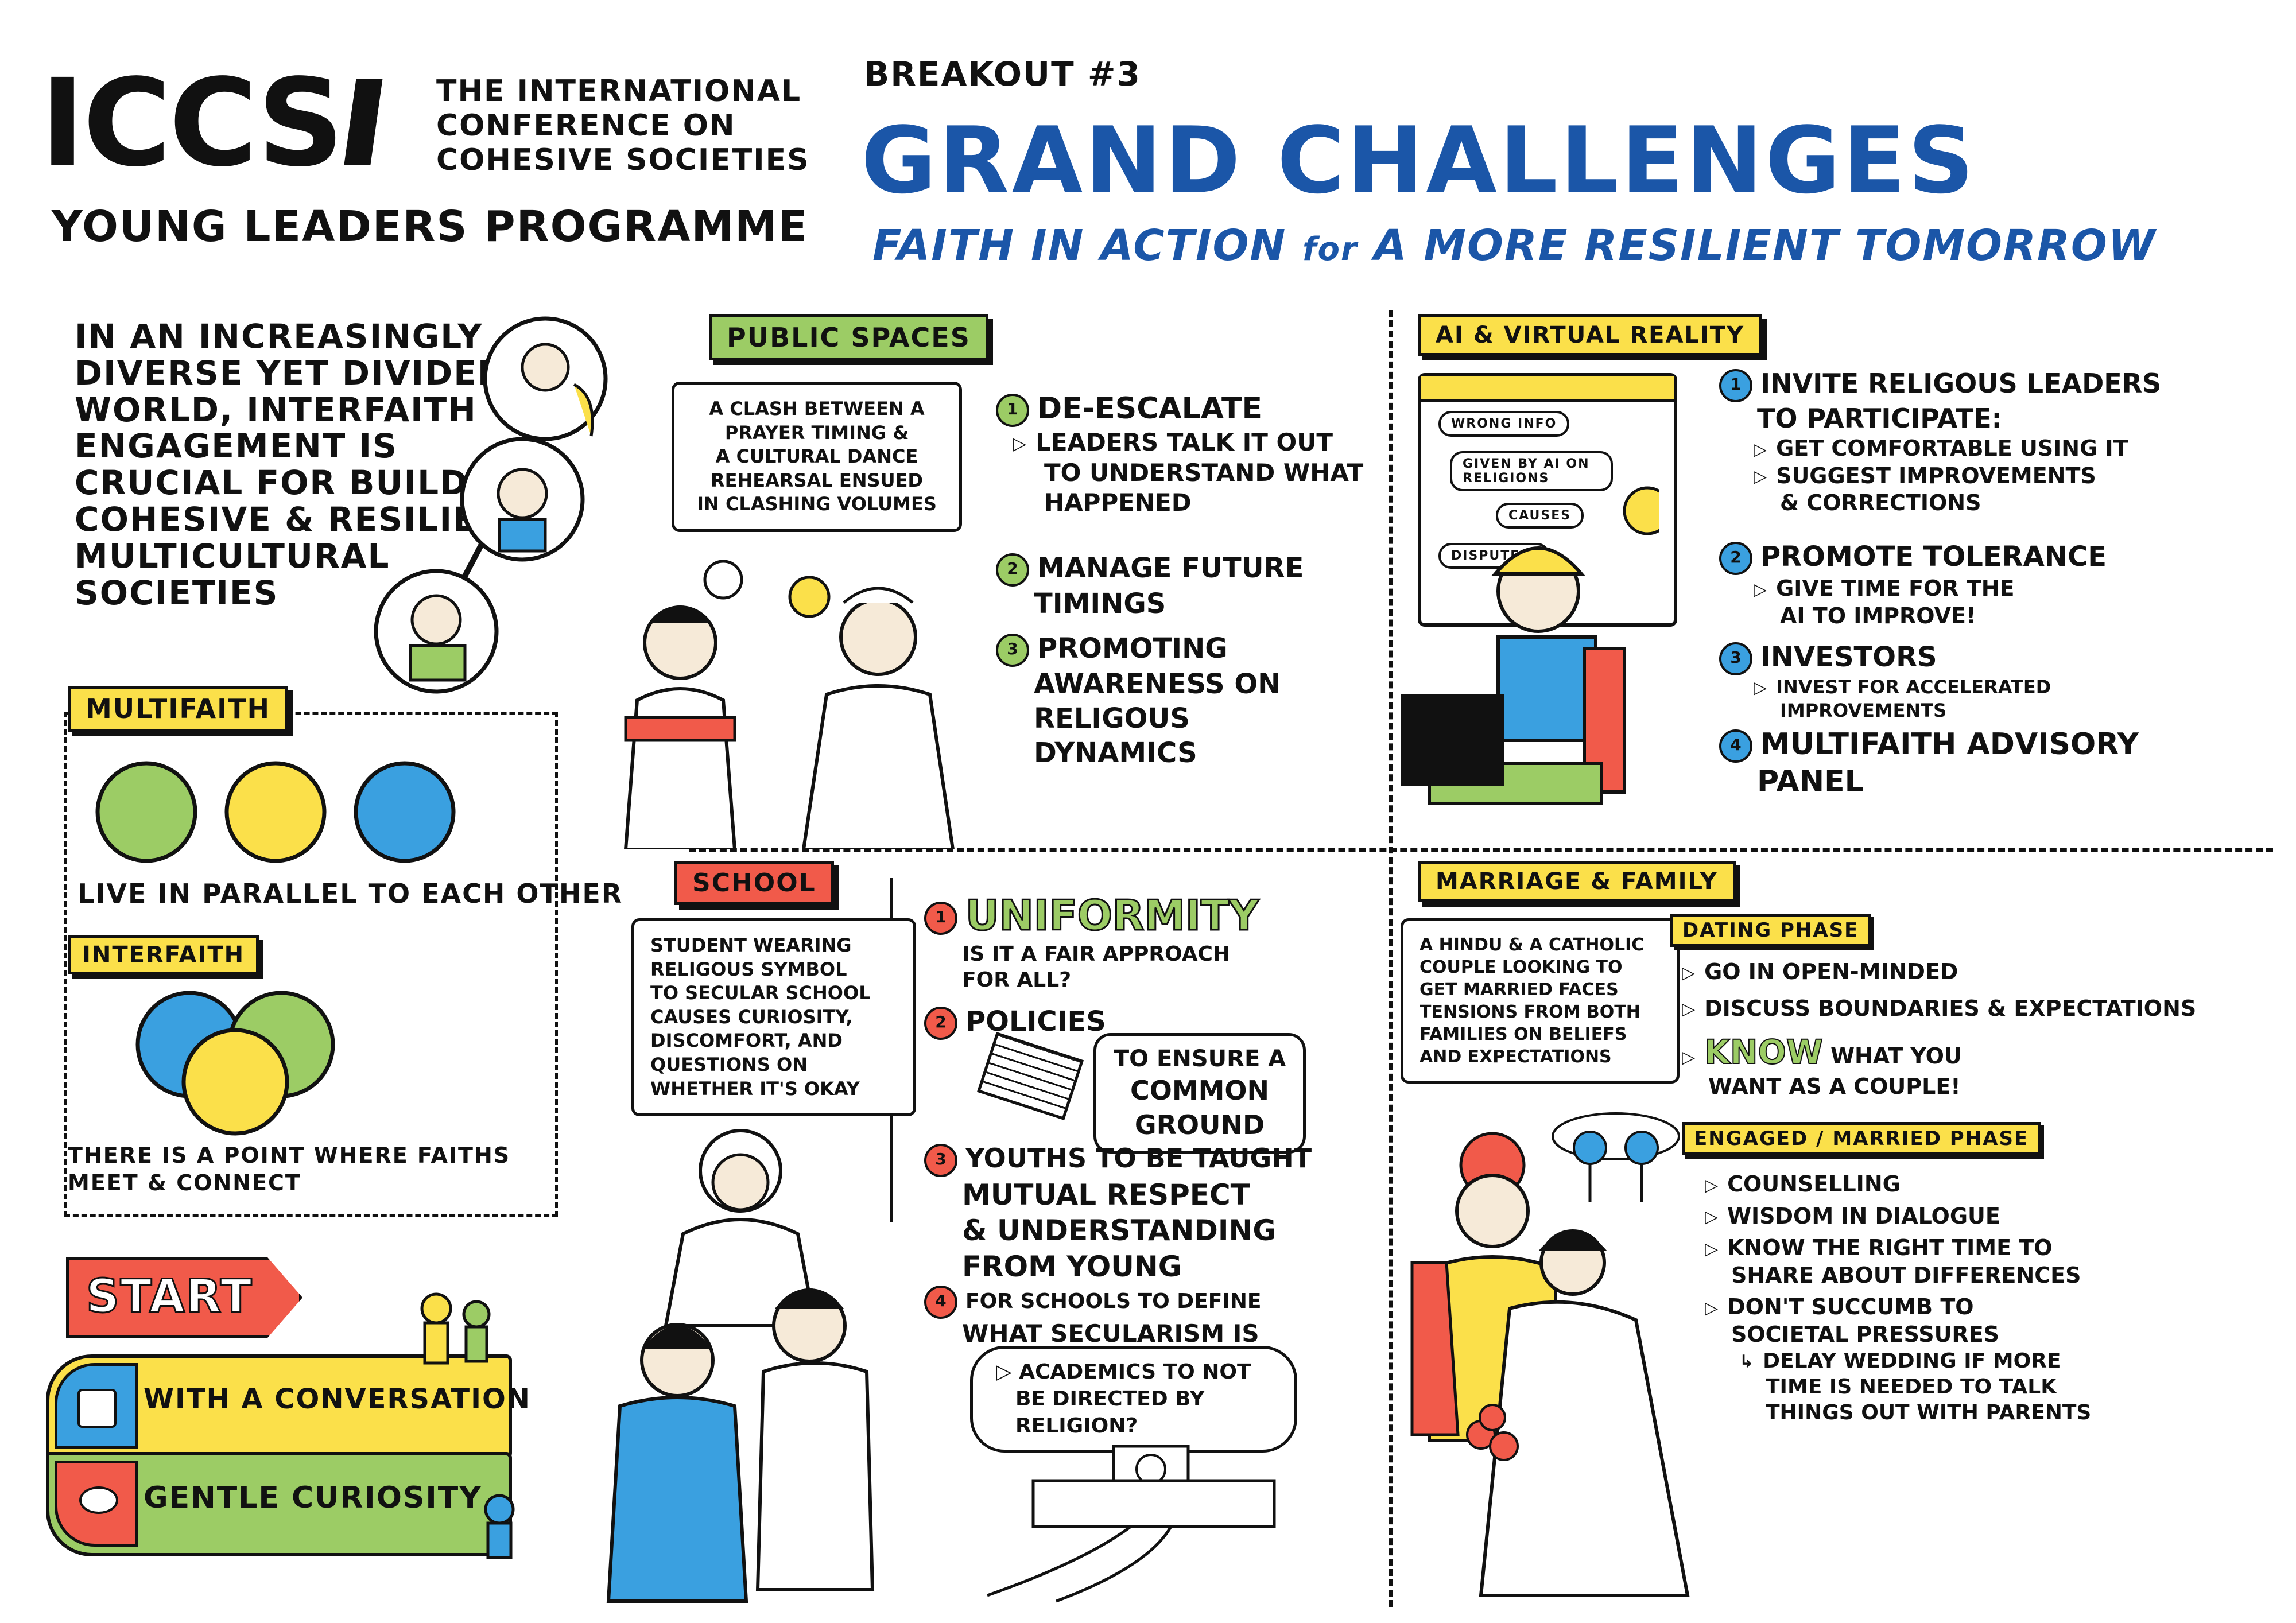 Image resolution: width=2296 pixels, height=1623 pixels. Describe the element at coordinates (169, 1296) in the screenshot. I see `start-label: START` at that location.